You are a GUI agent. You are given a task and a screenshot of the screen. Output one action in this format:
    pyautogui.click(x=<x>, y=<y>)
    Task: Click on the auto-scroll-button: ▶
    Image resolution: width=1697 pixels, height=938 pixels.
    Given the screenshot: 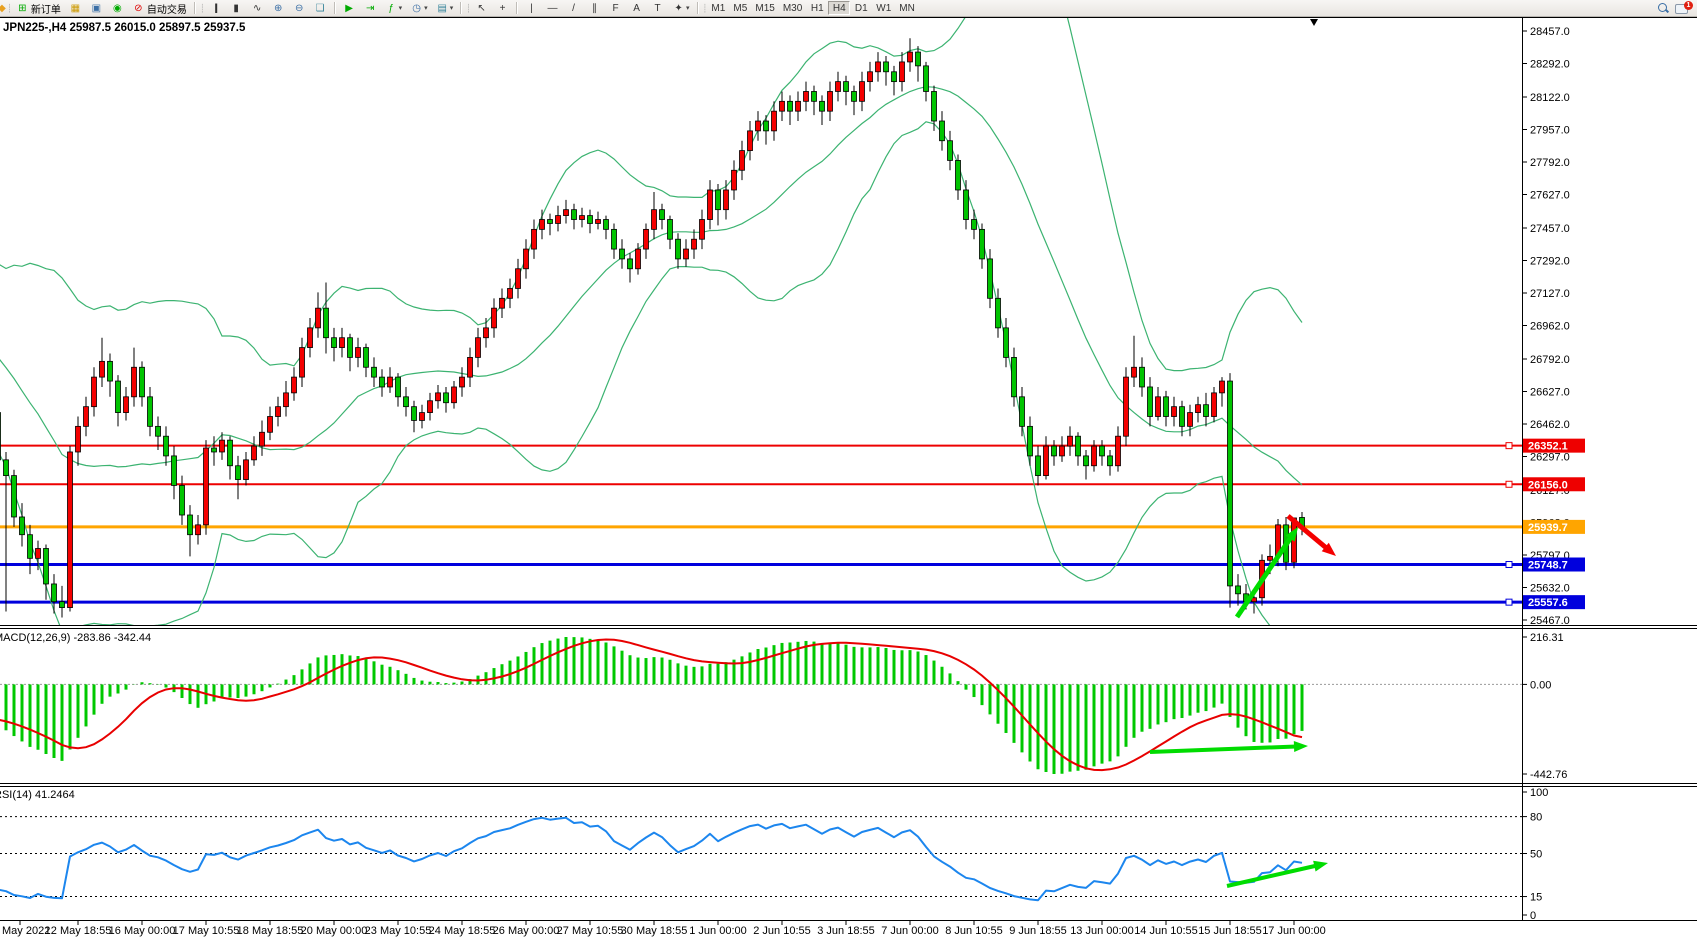 What is the action you would take?
    pyautogui.click(x=349, y=8)
    